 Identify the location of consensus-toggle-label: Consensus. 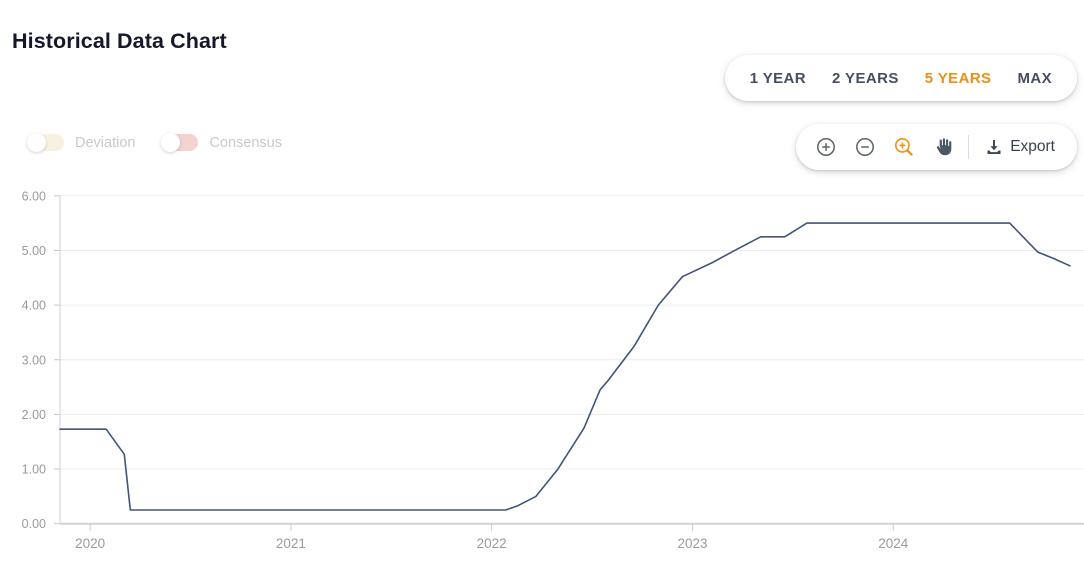
(245, 142).